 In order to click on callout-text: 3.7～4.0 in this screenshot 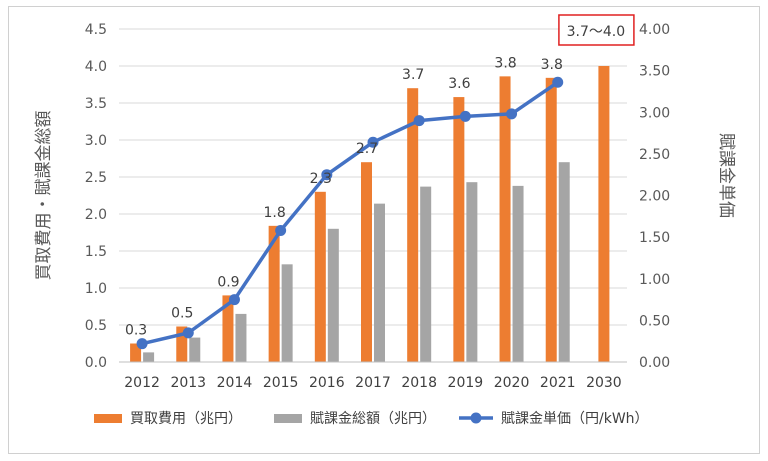, I will do `click(596, 32)`.